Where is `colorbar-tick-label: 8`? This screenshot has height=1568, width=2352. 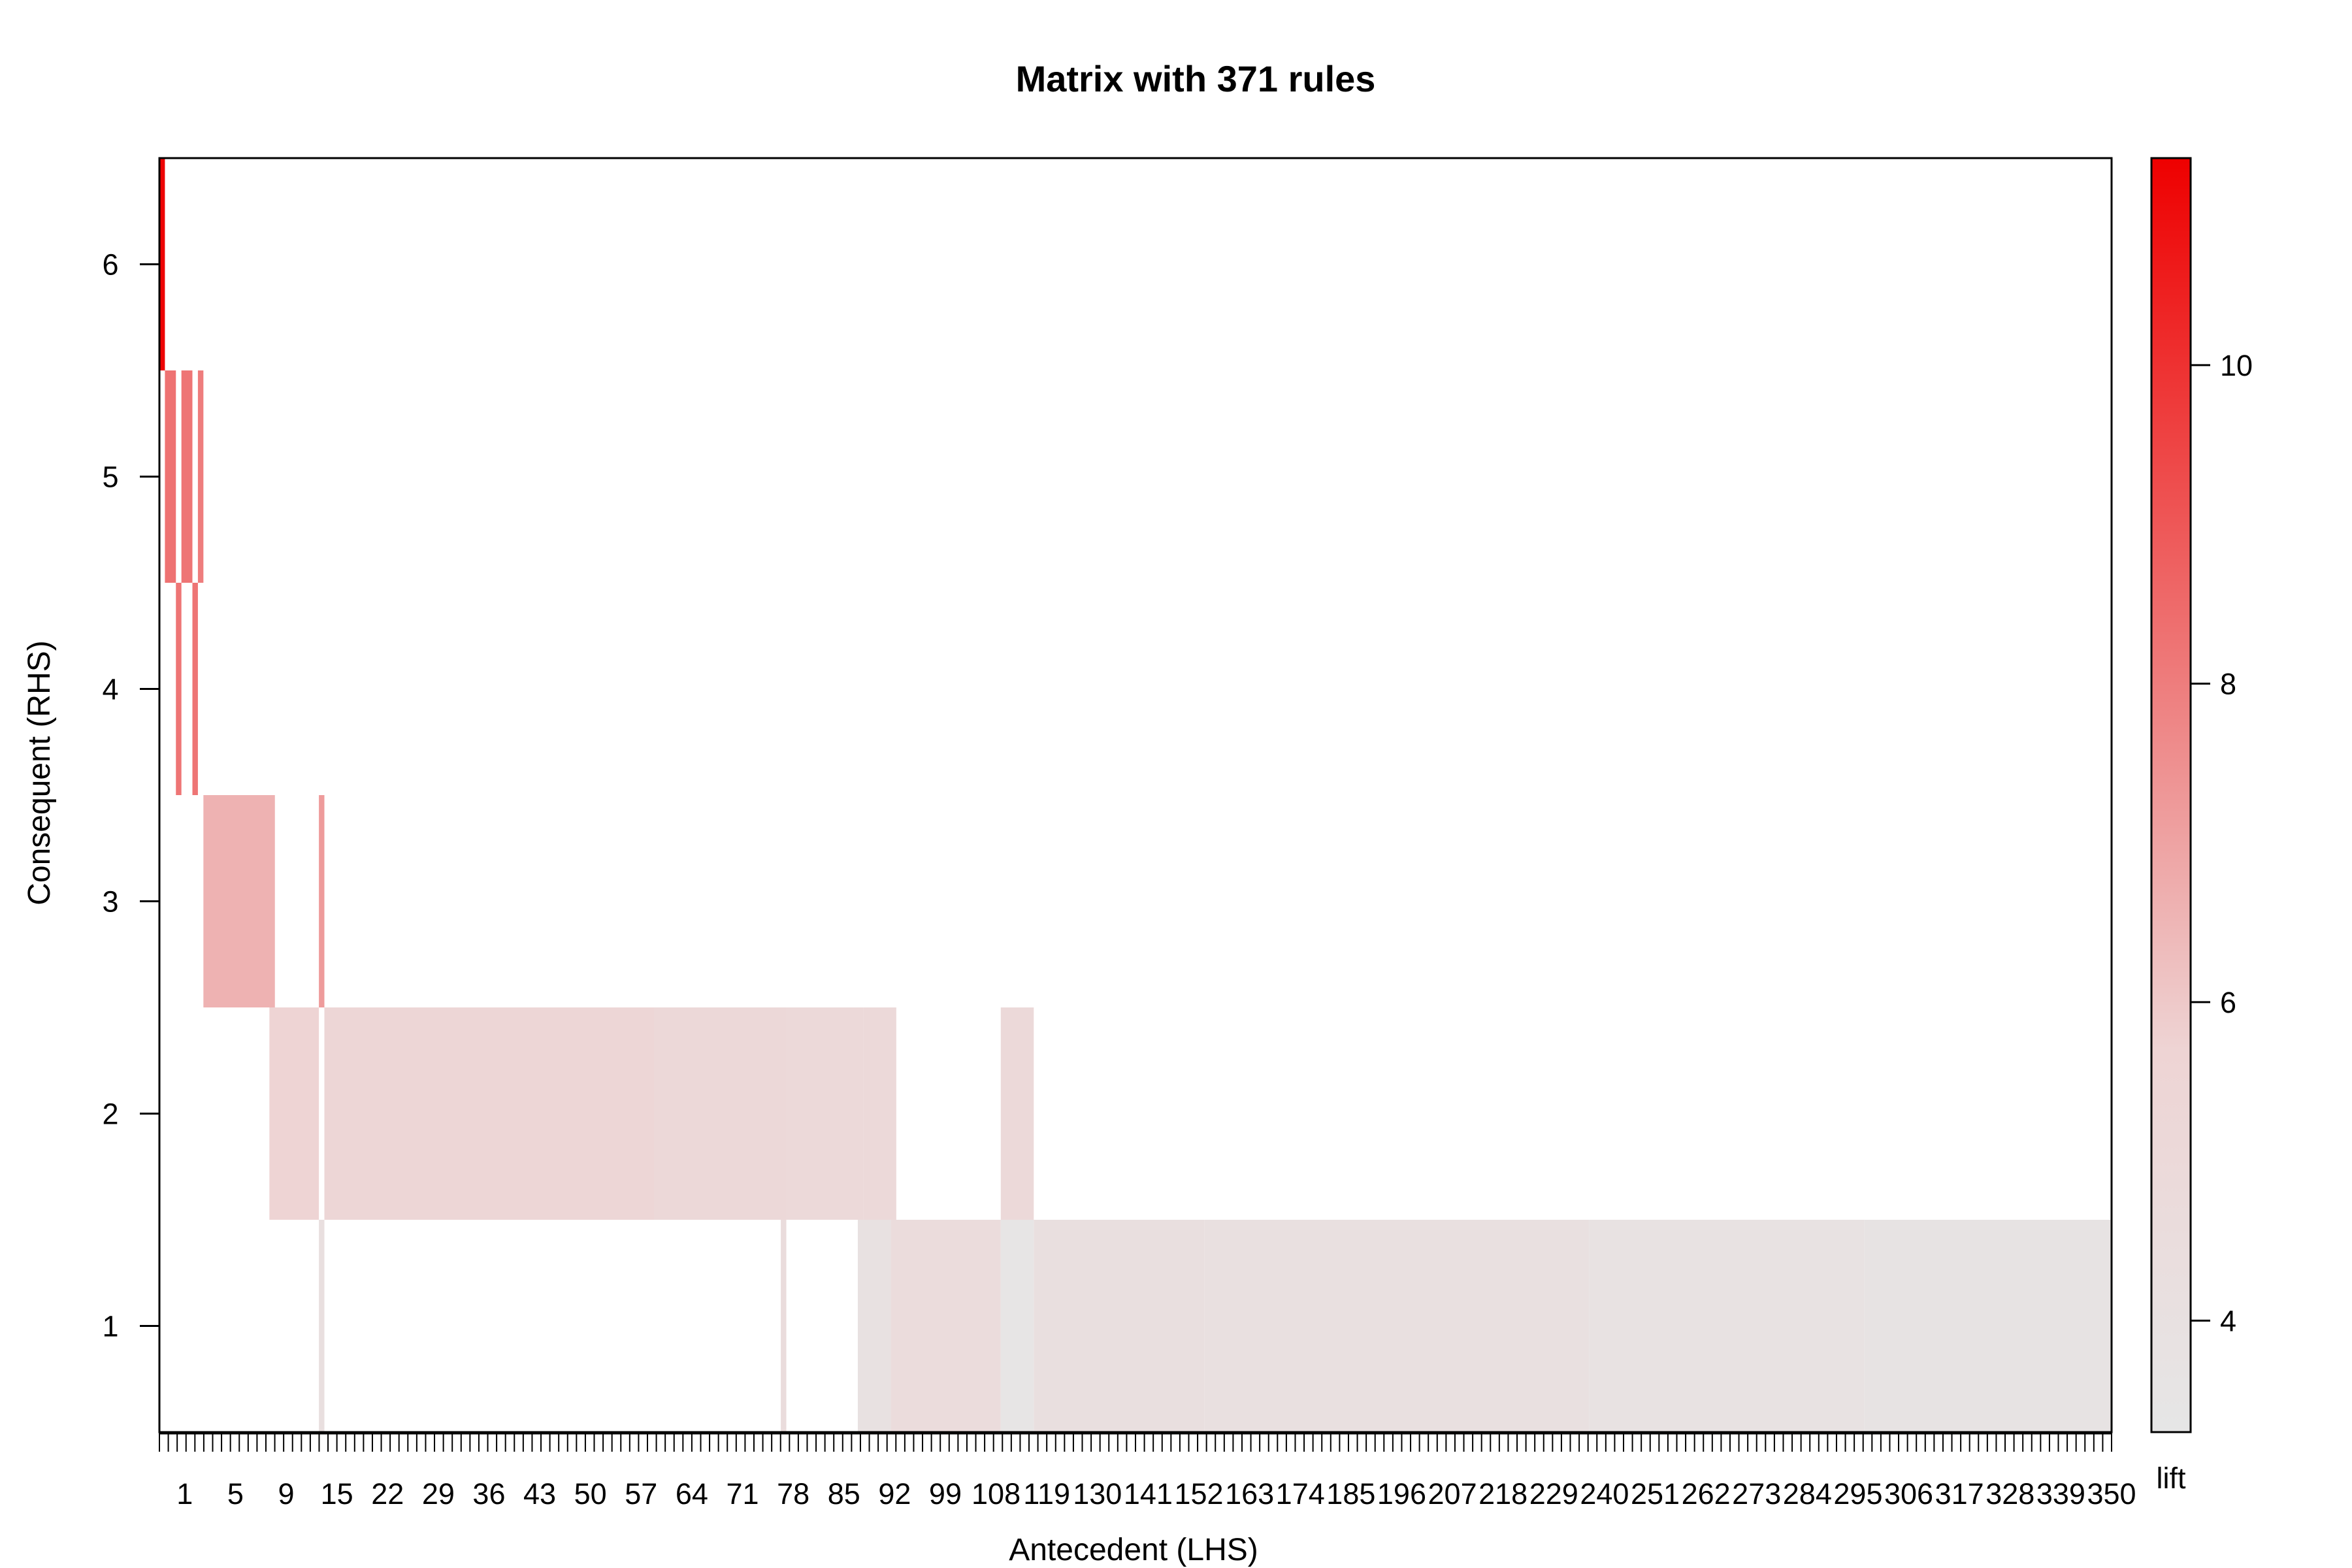
colorbar-tick-label: 8 is located at coordinates (2228, 683).